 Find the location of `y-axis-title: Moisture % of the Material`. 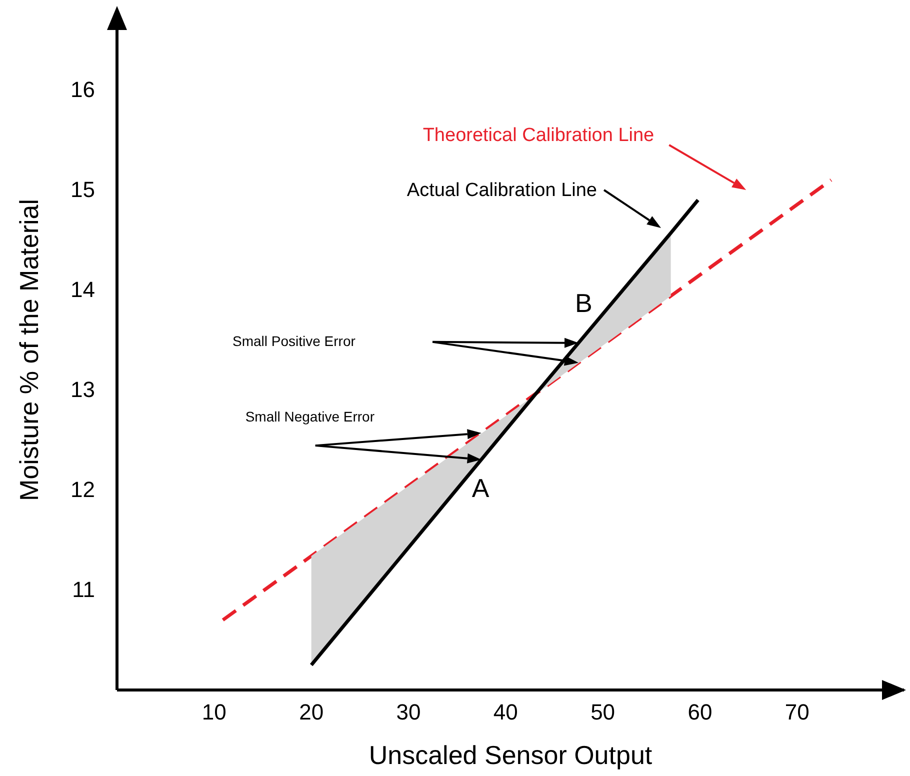

y-axis-title: Moisture % of the Material is located at coordinates (29, 350).